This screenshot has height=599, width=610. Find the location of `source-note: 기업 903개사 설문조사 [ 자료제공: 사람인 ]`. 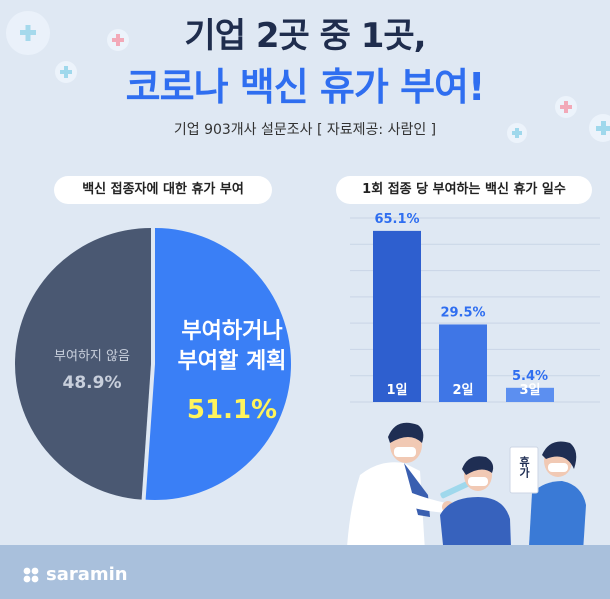

source-note: 기업 903개사 설문조사 [ 자료제공: 사람인 ] is located at coordinates (305, 130).